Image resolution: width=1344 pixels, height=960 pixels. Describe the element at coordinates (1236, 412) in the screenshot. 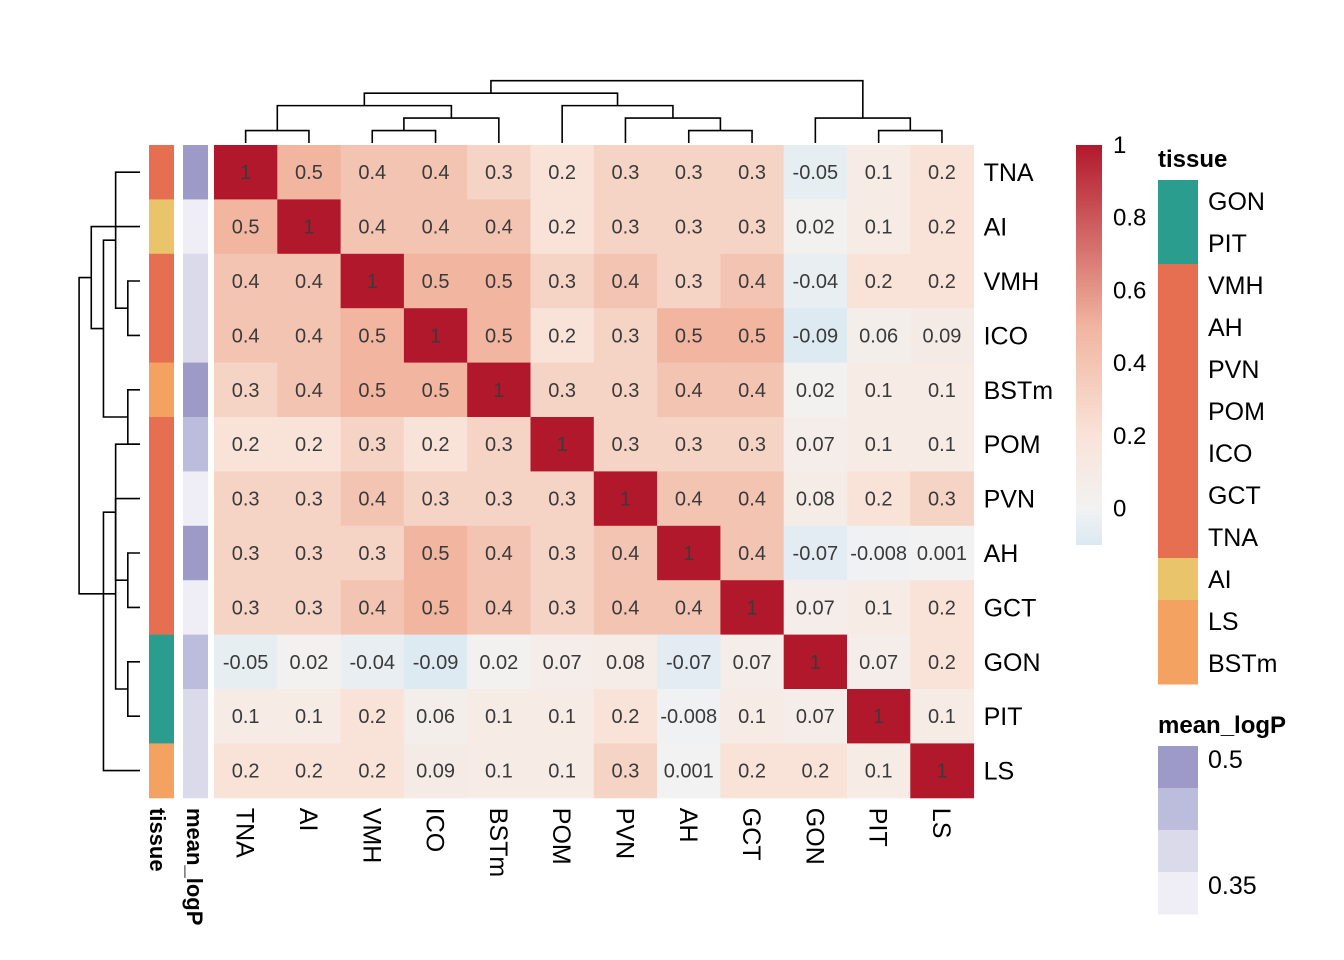

I see `tissue-legend-label: POM` at that location.